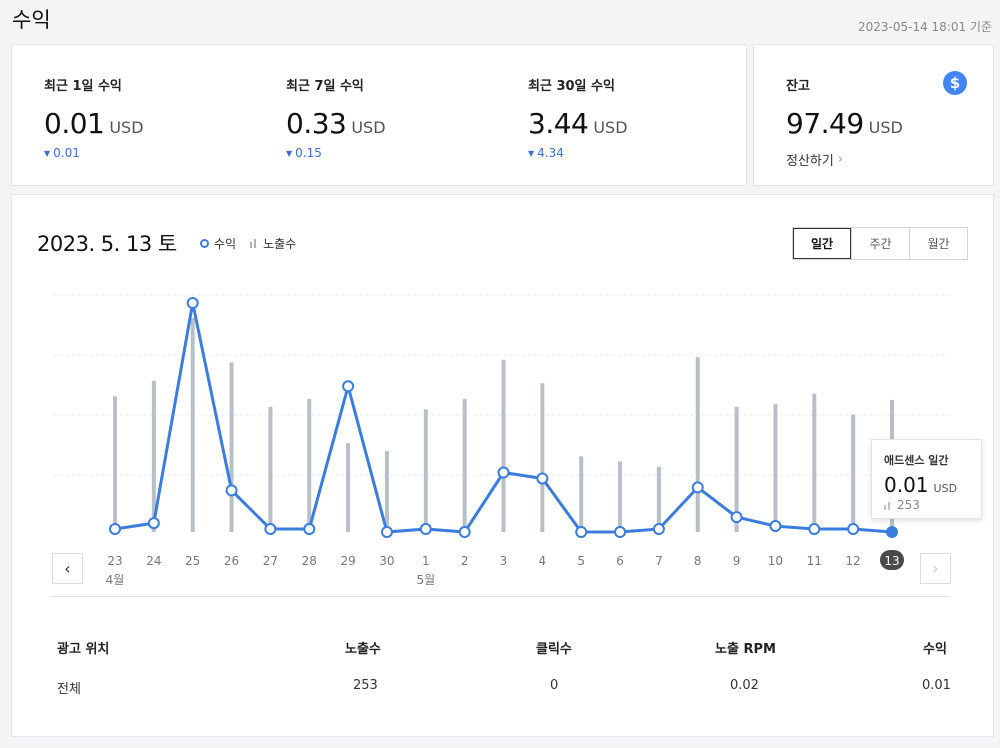  I want to click on chevron-left-icon: ‹, so click(67, 568).